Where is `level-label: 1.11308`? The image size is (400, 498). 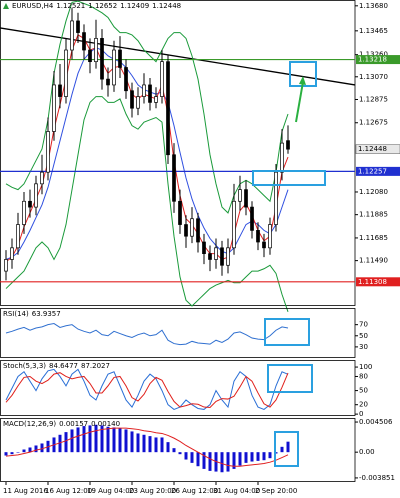
level-label: 1.11308 is located at coordinates (372, 282).